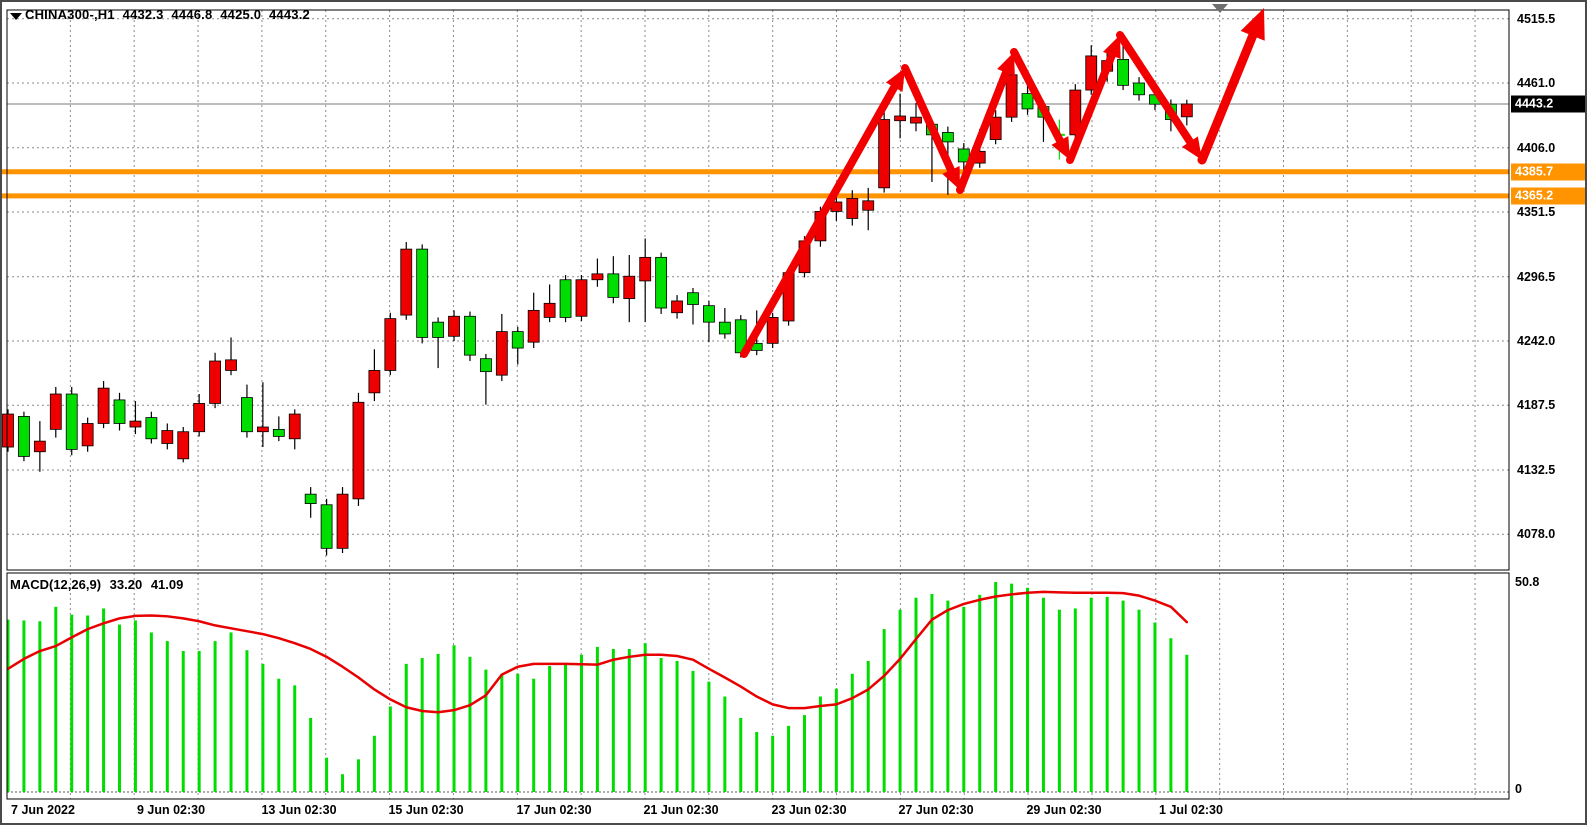 Image resolution: width=1587 pixels, height=825 pixels. What do you see at coordinates (1064, 810) in the screenshot?
I see `date-axis-label: 29 Jun 02:30` at bounding box center [1064, 810].